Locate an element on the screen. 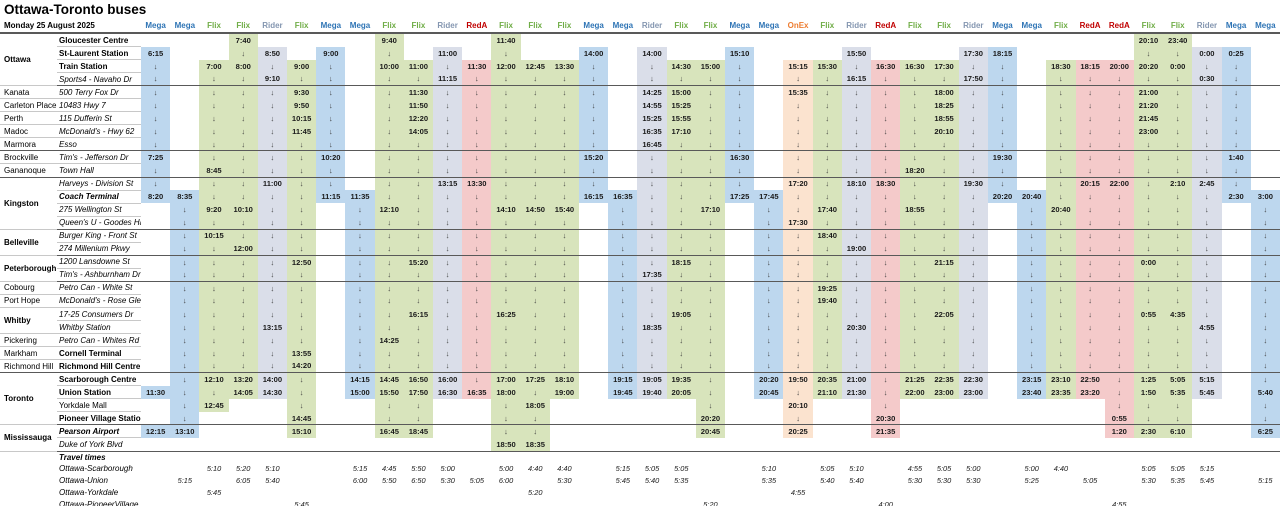 This screenshot has width=1280, height=506. city-label: Cobourg is located at coordinates (28, 288).